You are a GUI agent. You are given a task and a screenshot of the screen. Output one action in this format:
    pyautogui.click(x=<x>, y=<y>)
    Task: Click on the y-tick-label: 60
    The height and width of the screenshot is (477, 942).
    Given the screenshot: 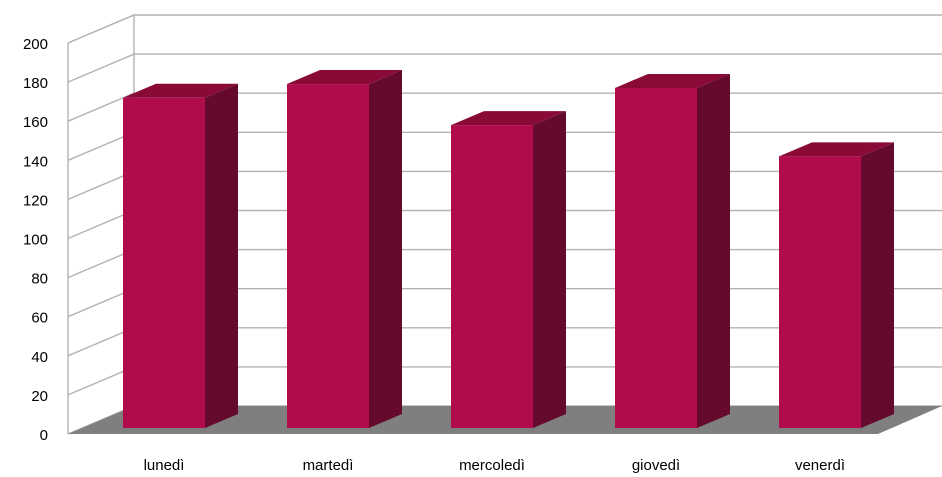 What is the action you would take?
    pyautogui.click(x=39, y=318)
    